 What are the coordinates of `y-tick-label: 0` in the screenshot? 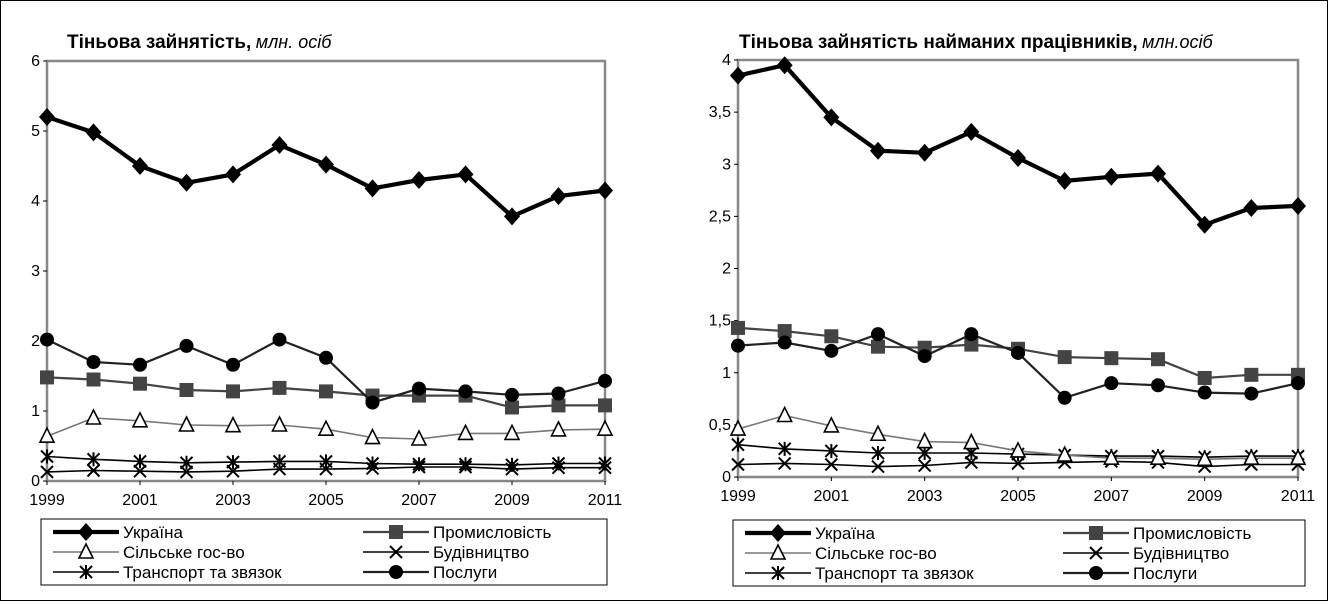 It's located at (726, 477).